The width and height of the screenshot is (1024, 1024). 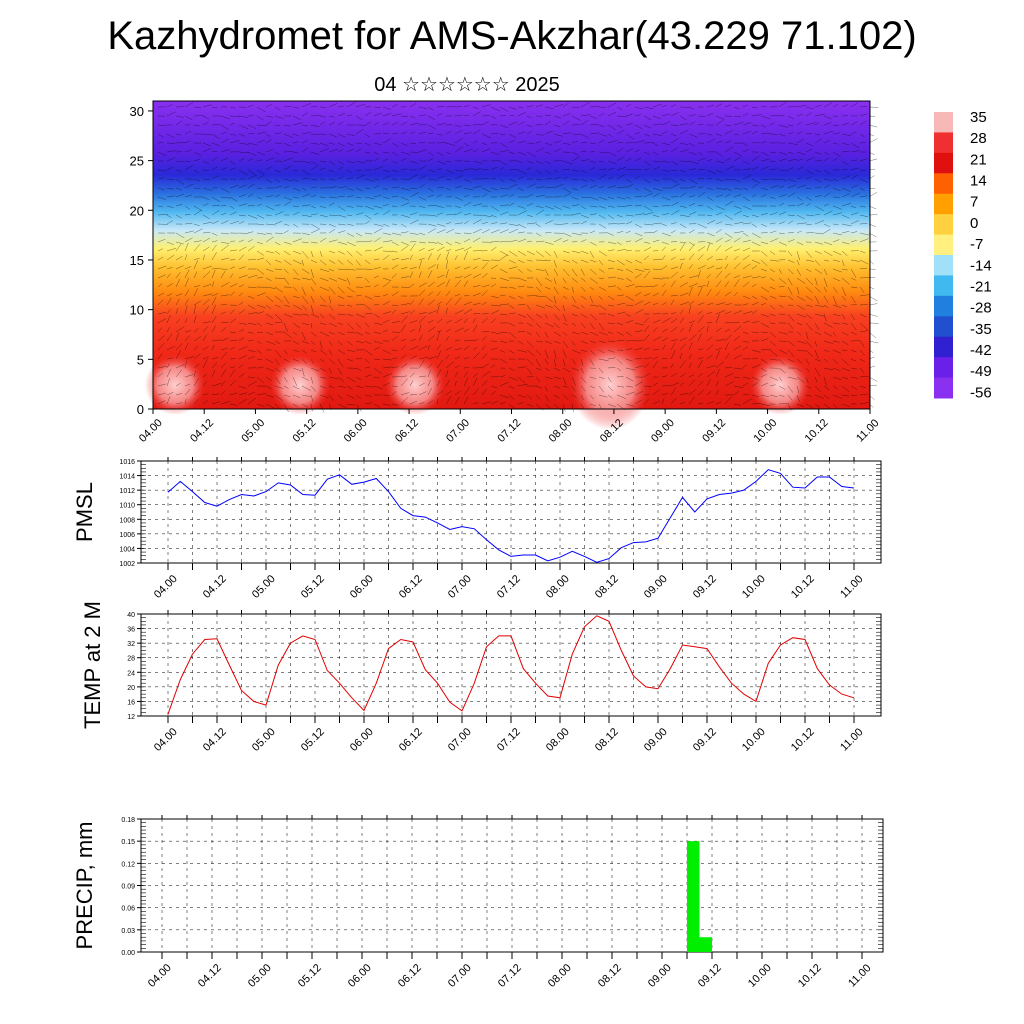 I want to click on y-tick-label: 1008, so click(x=127, y=520).